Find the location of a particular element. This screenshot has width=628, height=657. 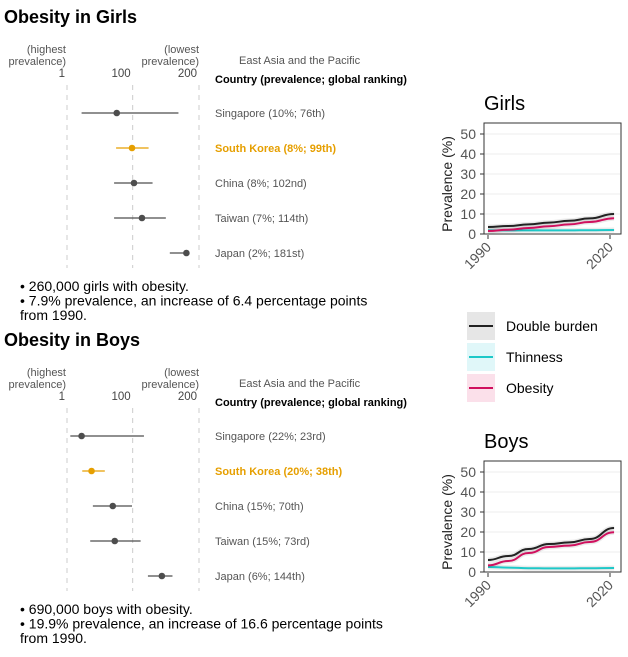

trend-plot-girls: Girls 0 10 20 30 40 50 Prevalence (%) 1990 2020 is located at coordinates (530, 182).